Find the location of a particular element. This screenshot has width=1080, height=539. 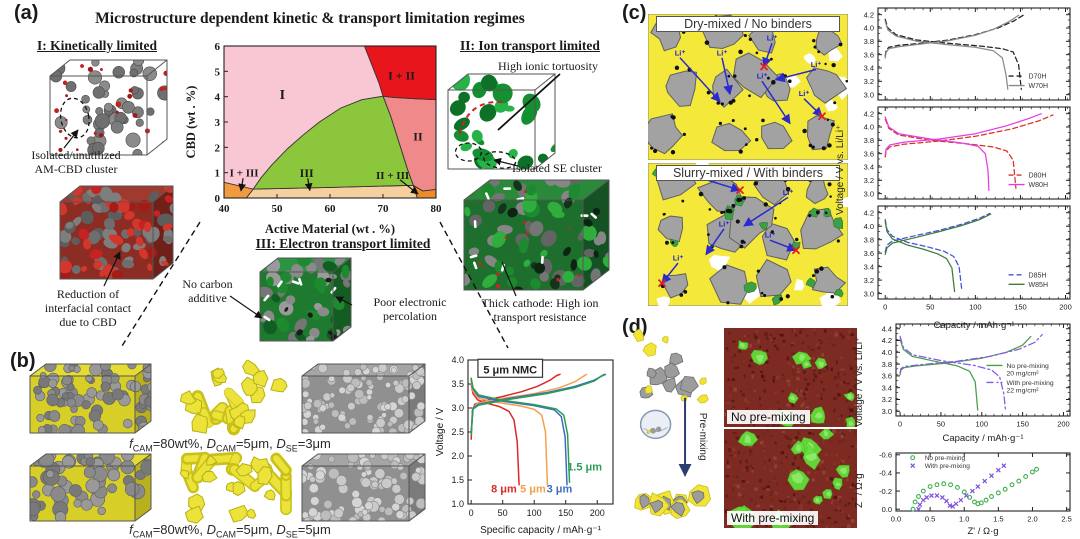

heading-electron-transport-limited: III: Electron transport limited is located at coordinates (343, 243).